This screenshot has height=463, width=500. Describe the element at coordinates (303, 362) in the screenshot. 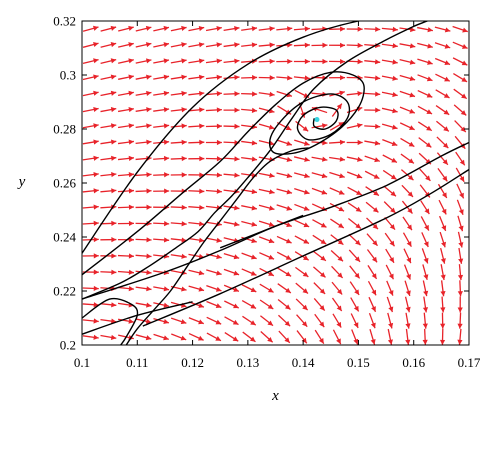

I see `x-tick-label: 0.14` at that location.